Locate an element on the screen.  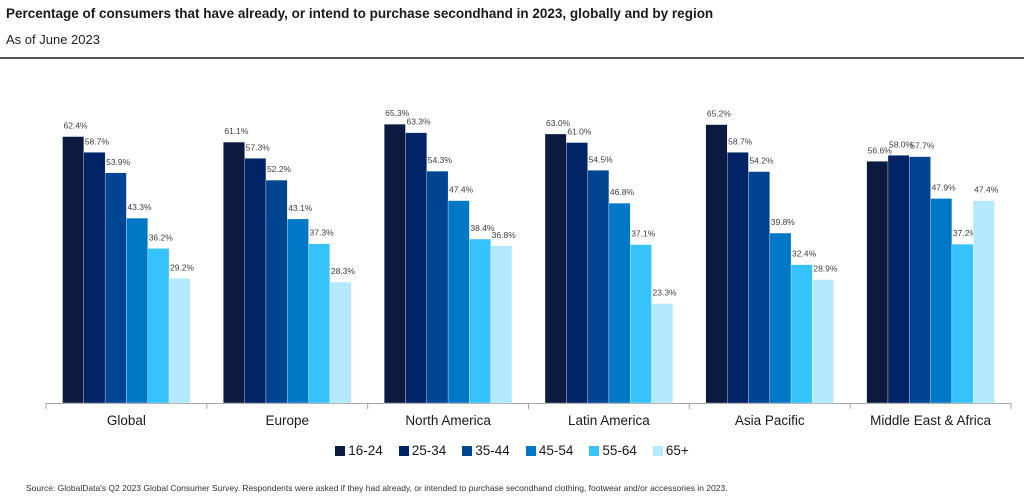
data-label: 37.1% is located at coordinates (643, 234).